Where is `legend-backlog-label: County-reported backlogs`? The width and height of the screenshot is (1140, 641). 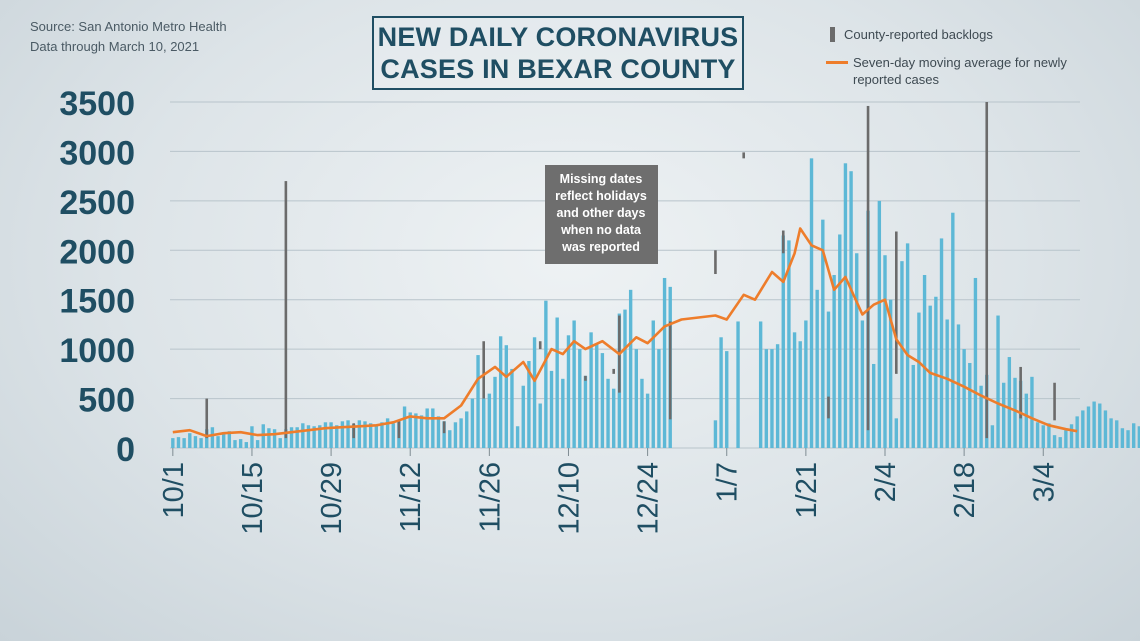
legend-backlog-label: County-reported backlogs is located at coordinates (918, 34).